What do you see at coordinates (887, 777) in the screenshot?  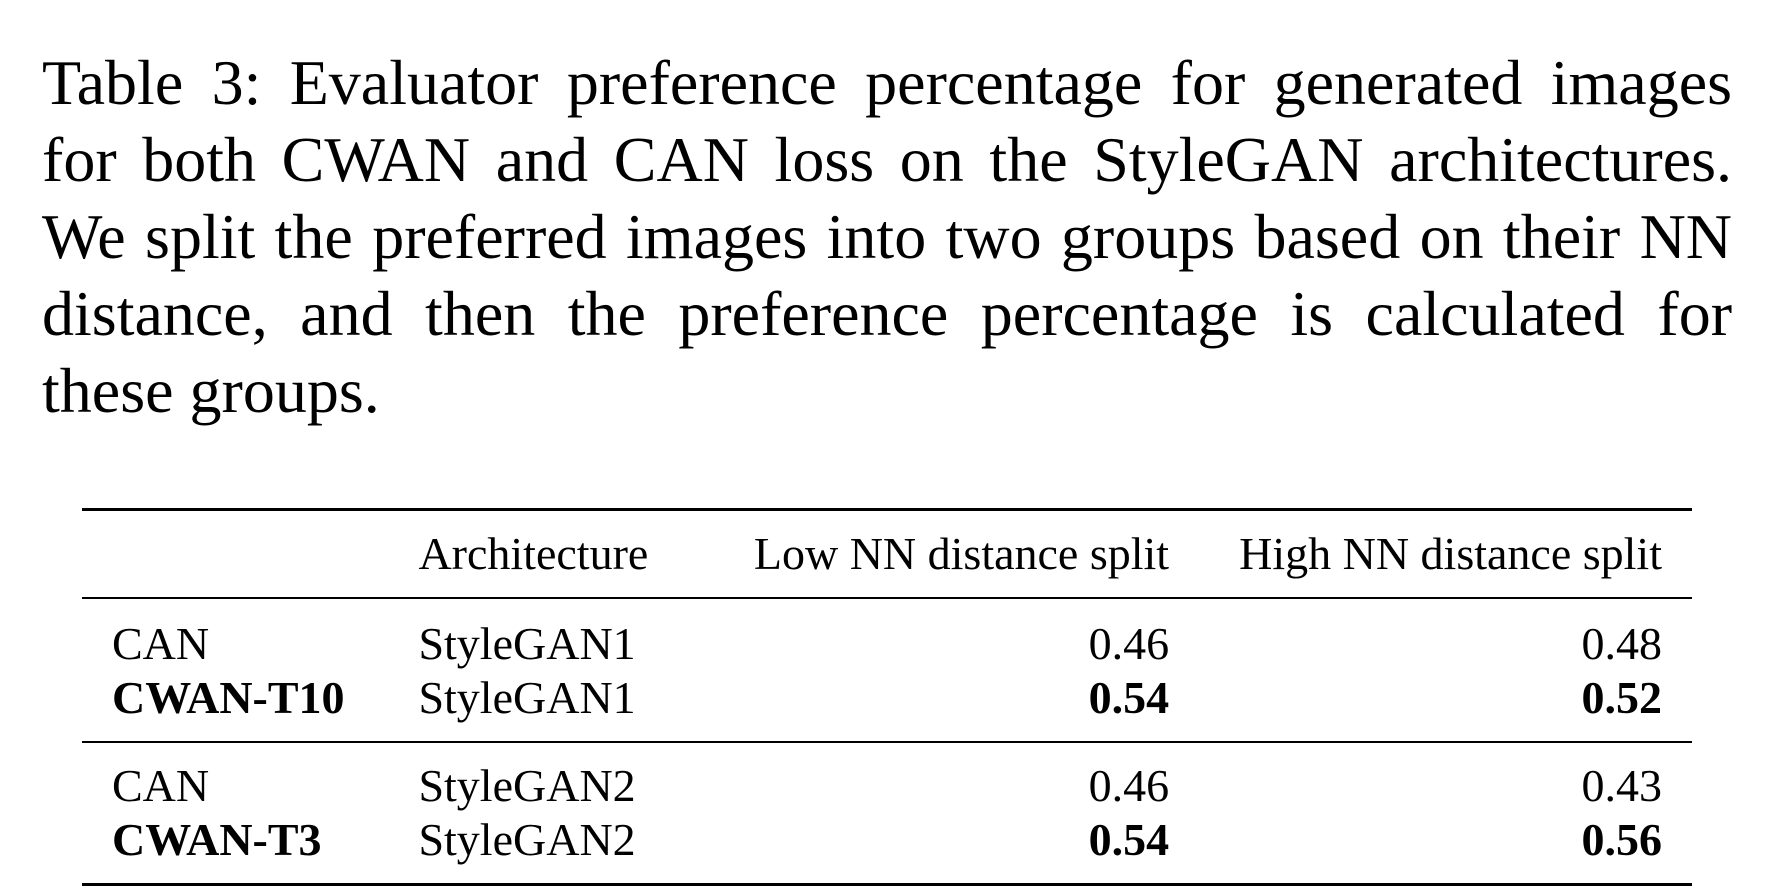 I see `table-row: CAN StyleGAN2 0.46 0.43` at bounding box center [887, 777].